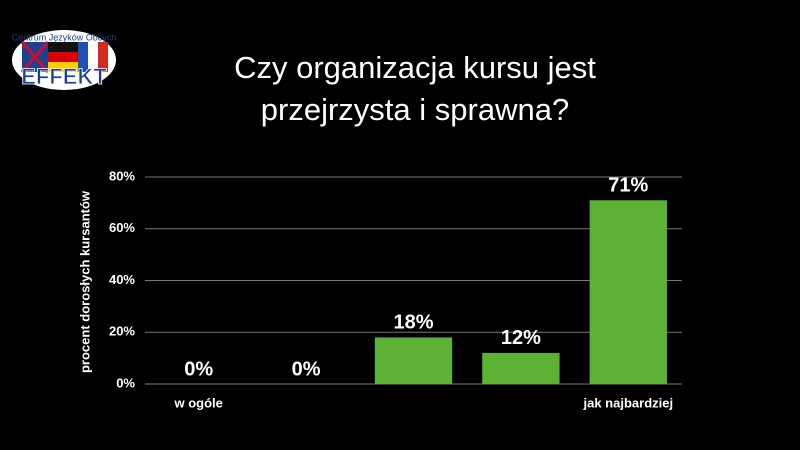 The height and width of the screenshot is (450, 800). What do you see at coordinates (35, 57) in the screenshot?
I see `flag-uk-cross` at bounding box center [35, 57].